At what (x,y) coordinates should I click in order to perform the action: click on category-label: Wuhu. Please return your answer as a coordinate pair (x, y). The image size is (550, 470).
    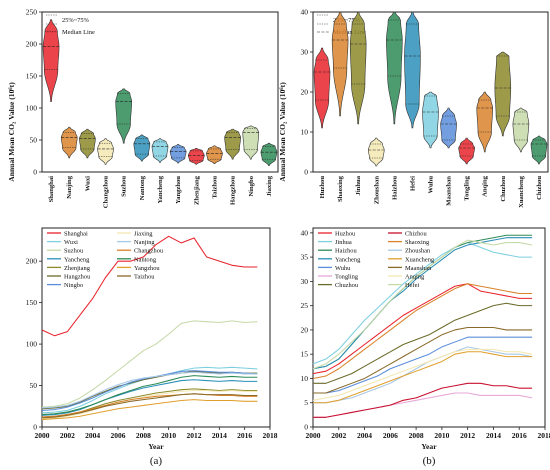
    Looking at the image, I should click on (431, 185).